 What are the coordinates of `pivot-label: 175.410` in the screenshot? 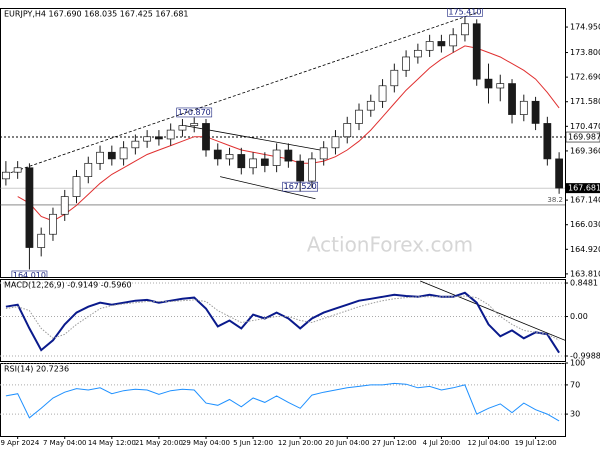 It's located at (464, 11).